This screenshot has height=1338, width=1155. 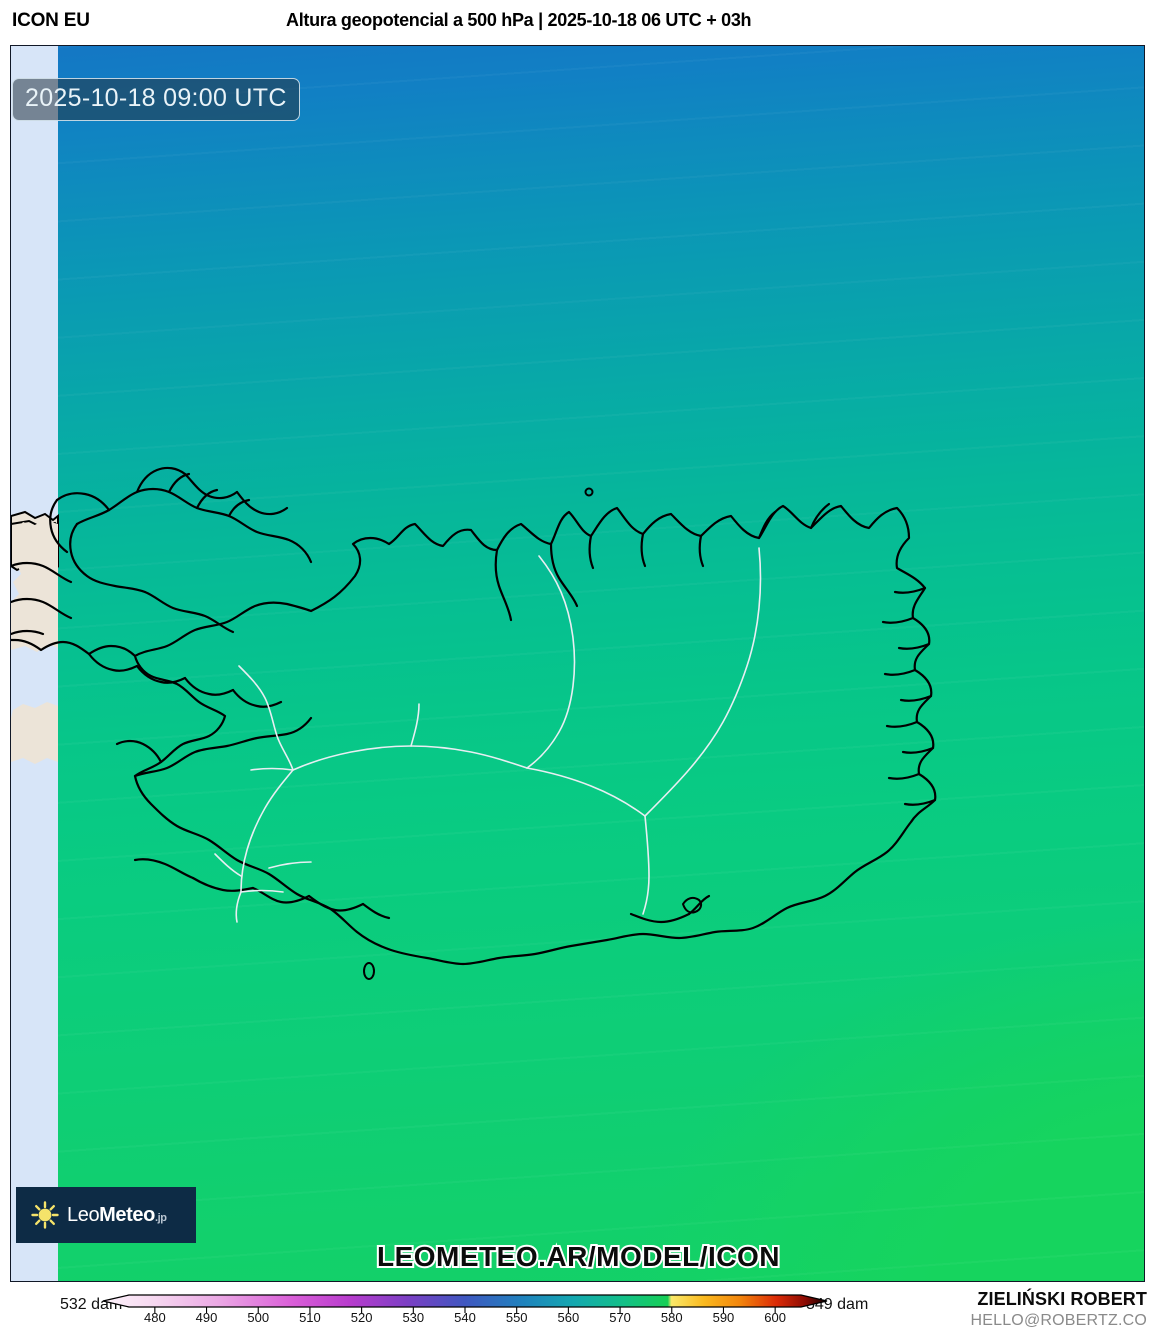 I want to click on colorbar-gradient, so click(x=465, y=1303).